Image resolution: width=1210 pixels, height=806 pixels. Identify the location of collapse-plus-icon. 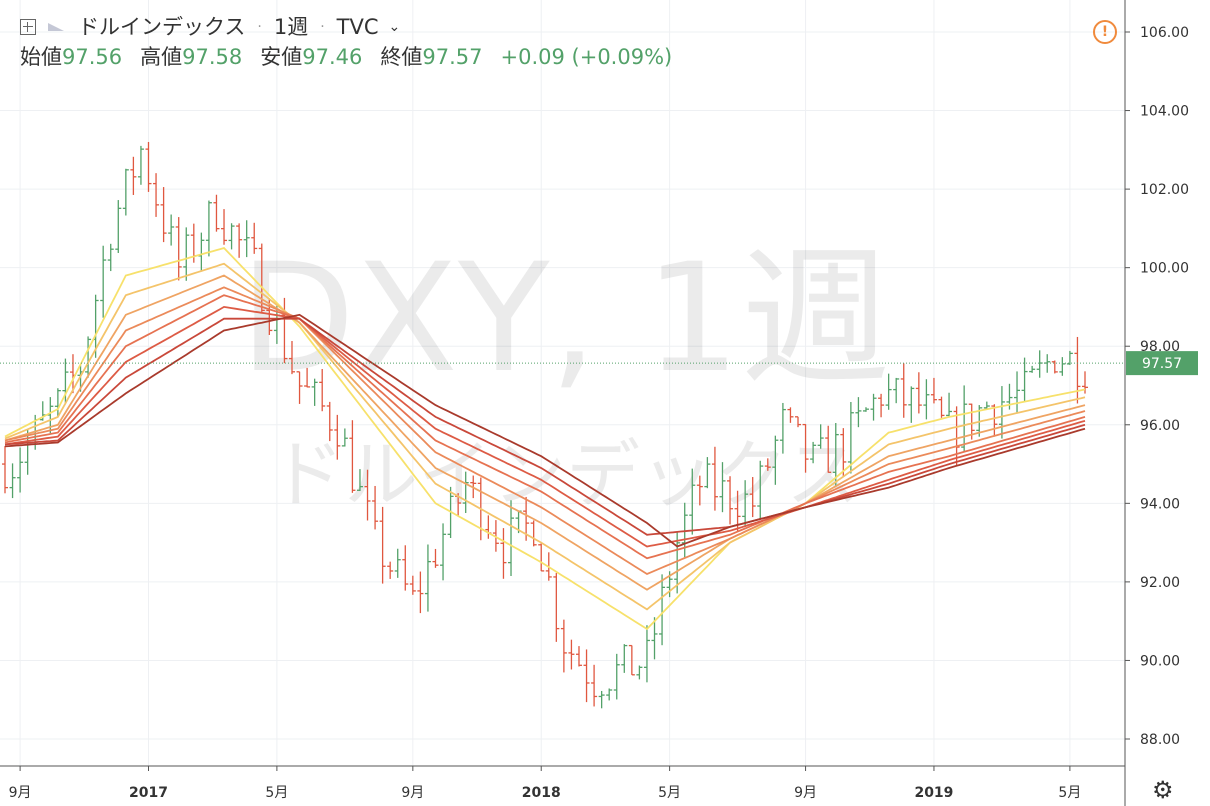
(28, 27).